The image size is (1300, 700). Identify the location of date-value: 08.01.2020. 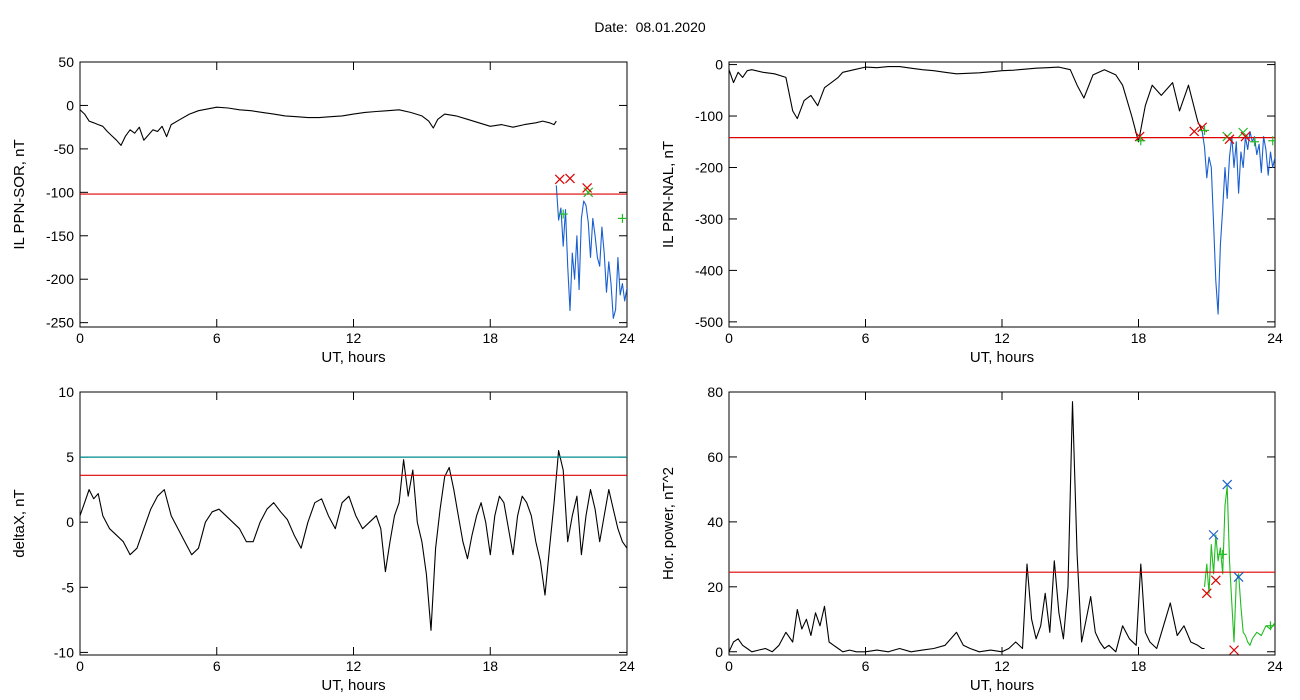
(670, 27).